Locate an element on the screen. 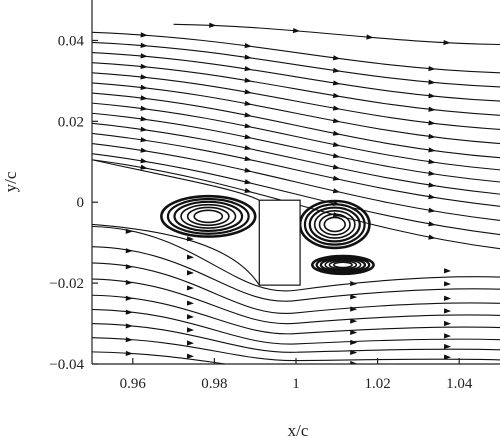 Image resolution: width=500 pixels, height=445 pixels. x-tick-label: 1.04 is located at coordinates (459, 384).